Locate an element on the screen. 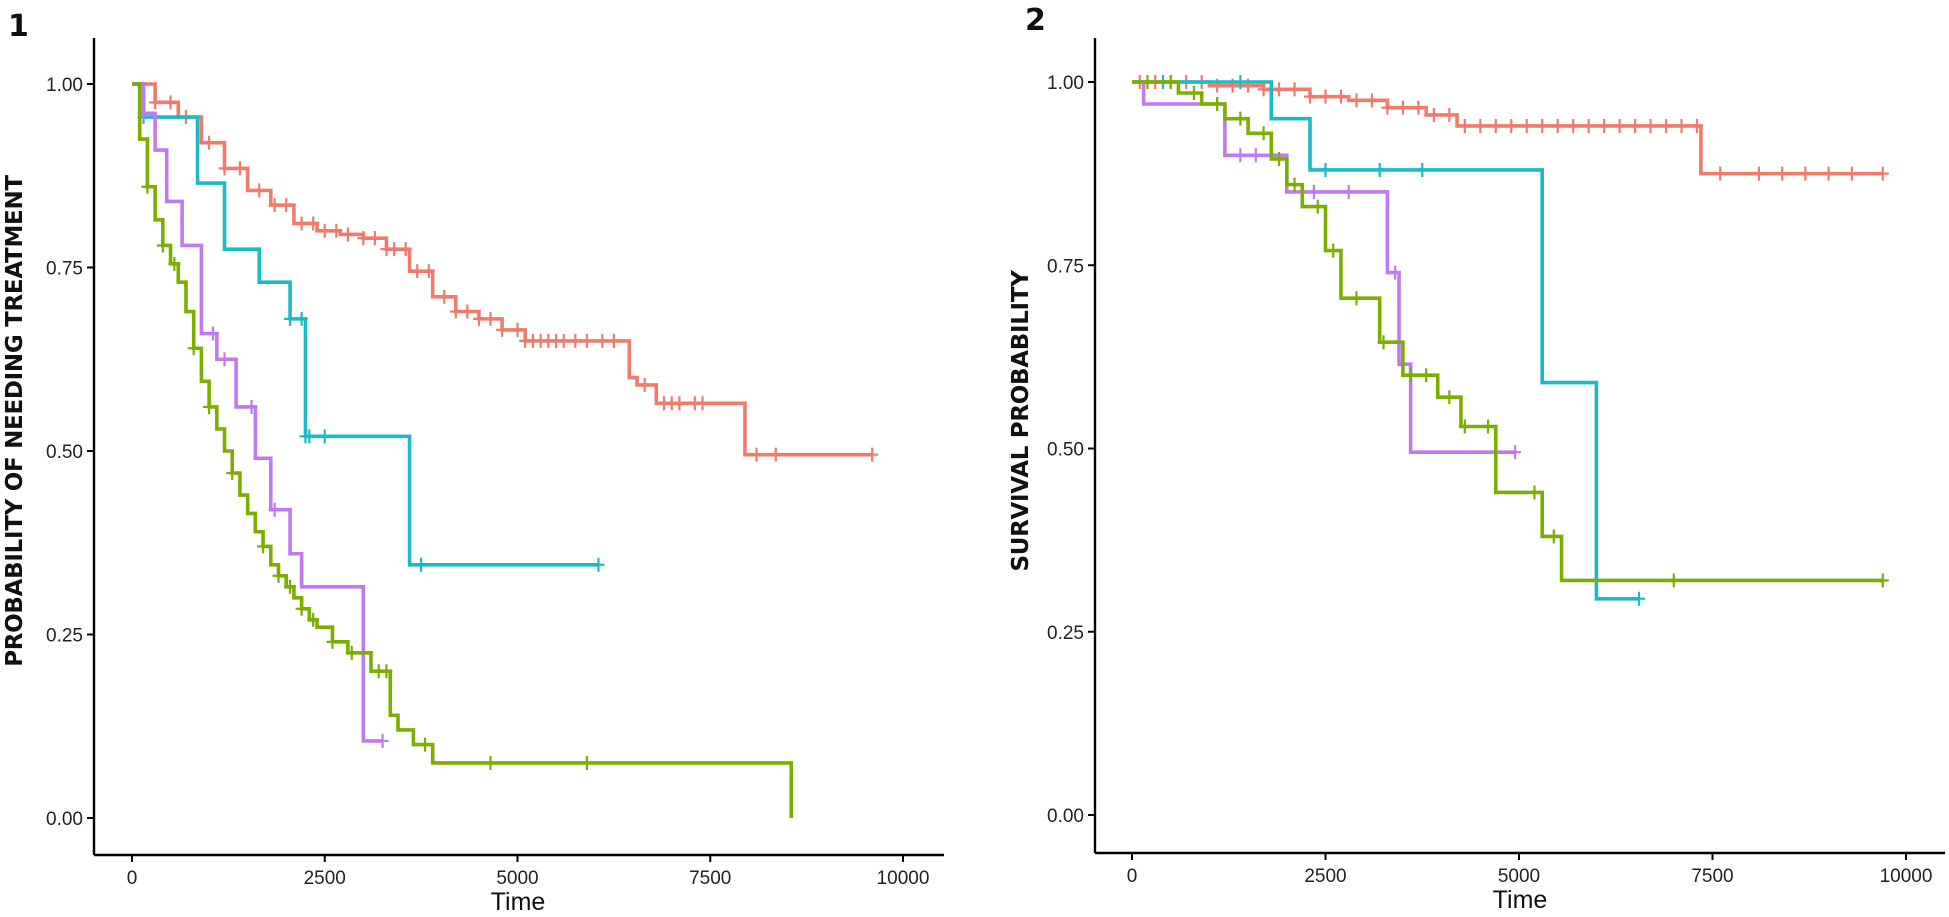 This screenshot has width=1949, height=917. km-curve-purple is located at coordinates (257, 412).